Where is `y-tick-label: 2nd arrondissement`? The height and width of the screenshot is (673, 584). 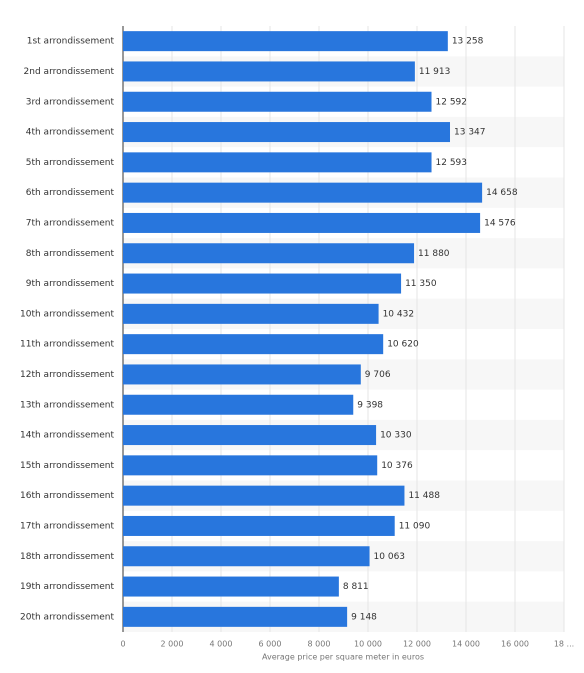 y-tick-label: 2nd arrondissement is located at coordinates (69, 72).